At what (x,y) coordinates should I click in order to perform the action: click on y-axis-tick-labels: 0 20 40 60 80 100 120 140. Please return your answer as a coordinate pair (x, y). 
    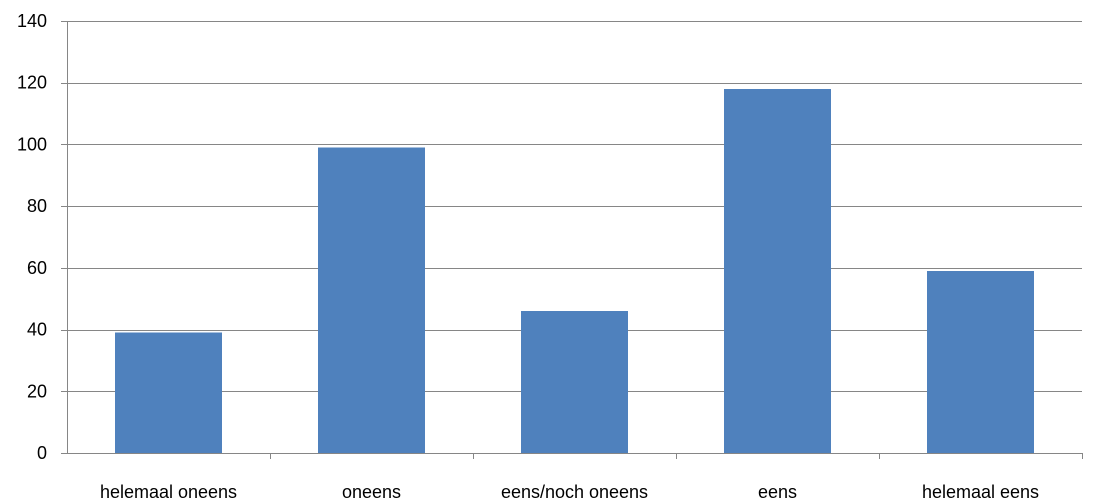
    Looking at the image, I should click on (32, 237).